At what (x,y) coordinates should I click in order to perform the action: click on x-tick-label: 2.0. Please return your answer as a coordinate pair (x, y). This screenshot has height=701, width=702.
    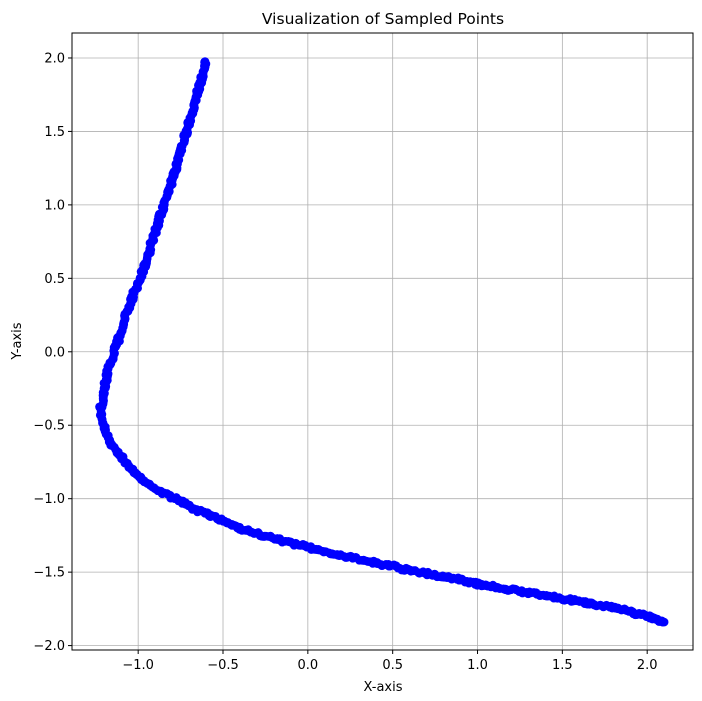
    Looking at the image, I should click on (647, 665).